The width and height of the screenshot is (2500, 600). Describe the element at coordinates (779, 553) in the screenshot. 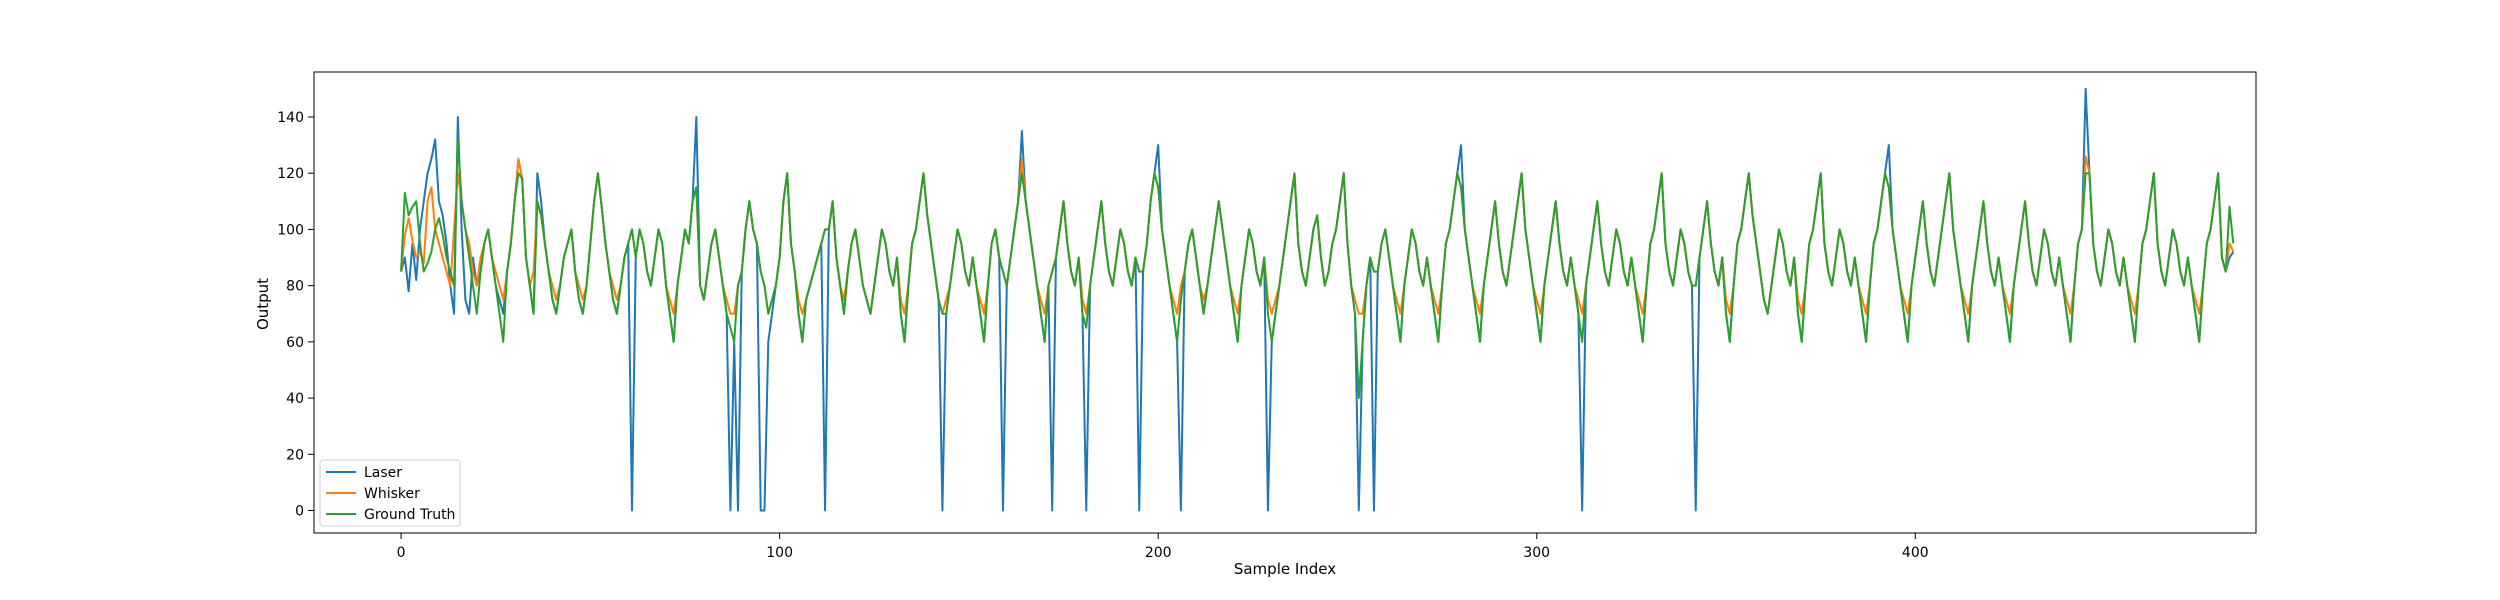

I see `x-tick-label: 100` at that location.